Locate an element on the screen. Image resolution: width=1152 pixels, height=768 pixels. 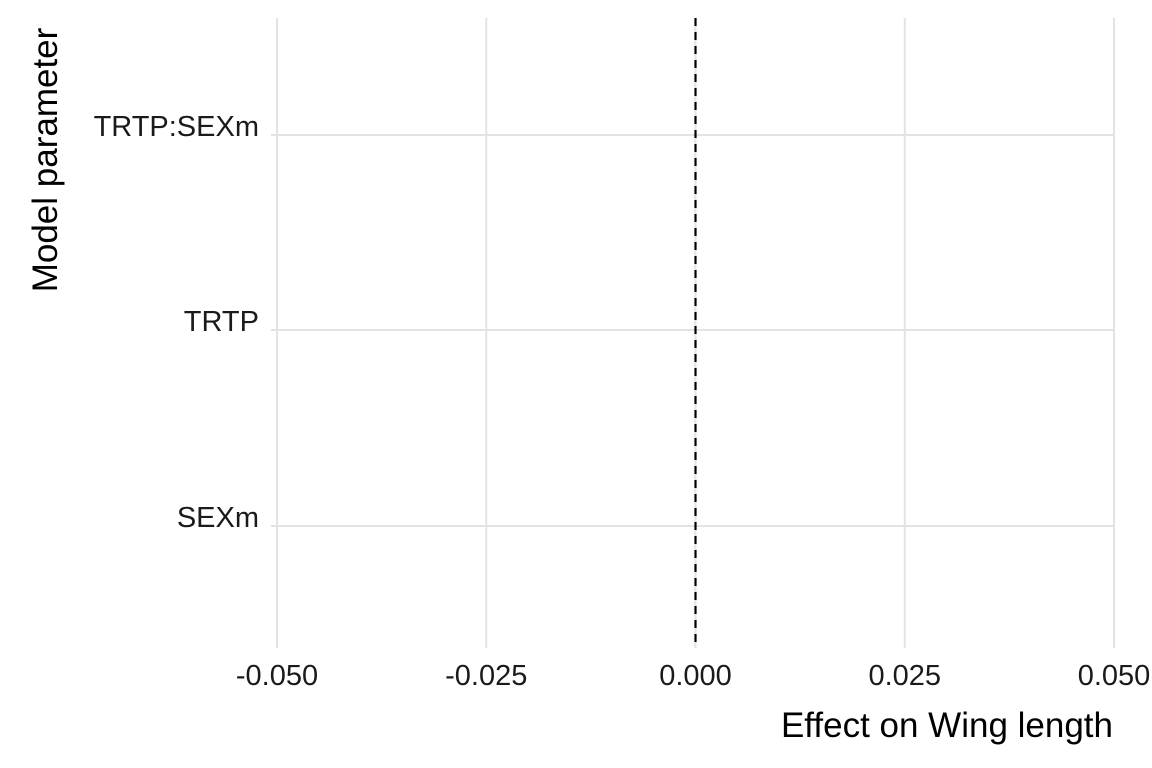
y-tick-label: TRTP:SEXm is located at coordinates (176, 127).